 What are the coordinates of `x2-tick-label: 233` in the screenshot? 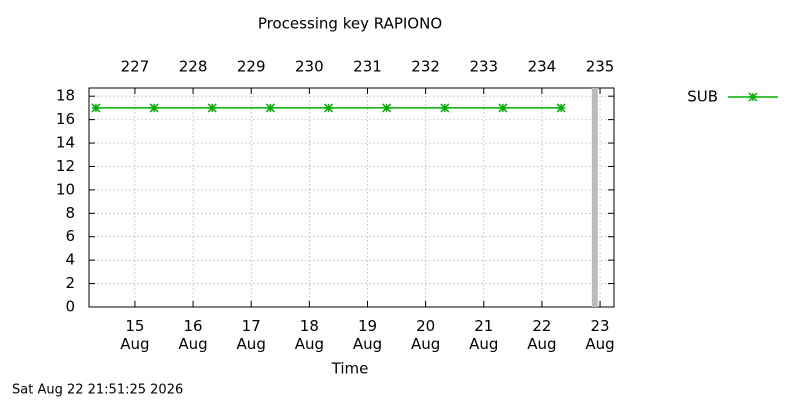 It's located at (483, 67).